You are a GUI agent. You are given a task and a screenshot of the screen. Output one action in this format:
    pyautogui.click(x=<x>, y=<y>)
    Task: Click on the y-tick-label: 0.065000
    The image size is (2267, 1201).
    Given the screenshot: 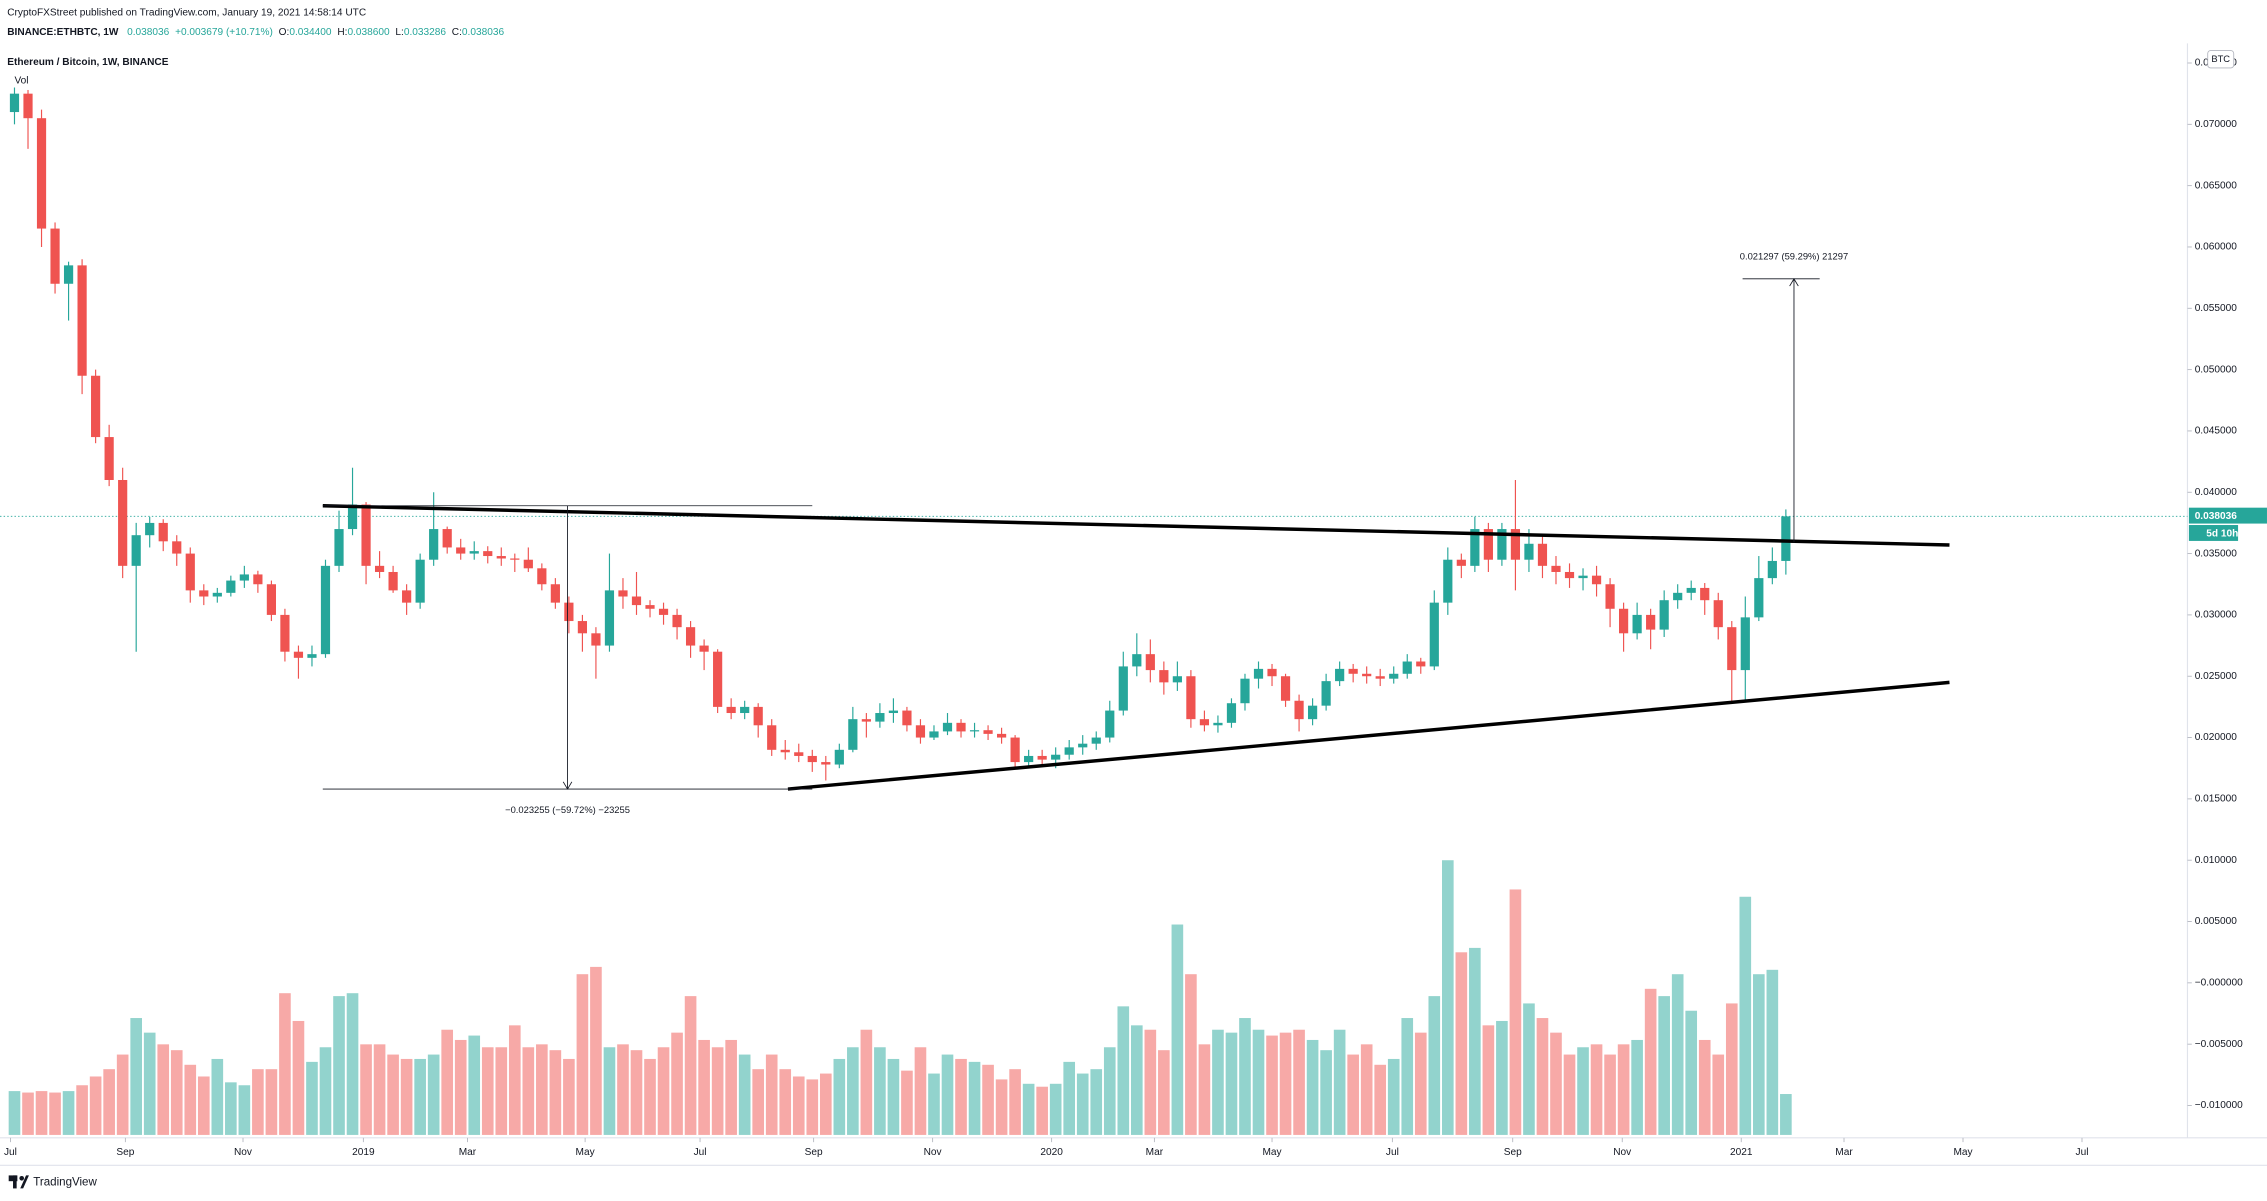 What is the action you would take?
    pyautogui.click(x=2216, y=185)
    